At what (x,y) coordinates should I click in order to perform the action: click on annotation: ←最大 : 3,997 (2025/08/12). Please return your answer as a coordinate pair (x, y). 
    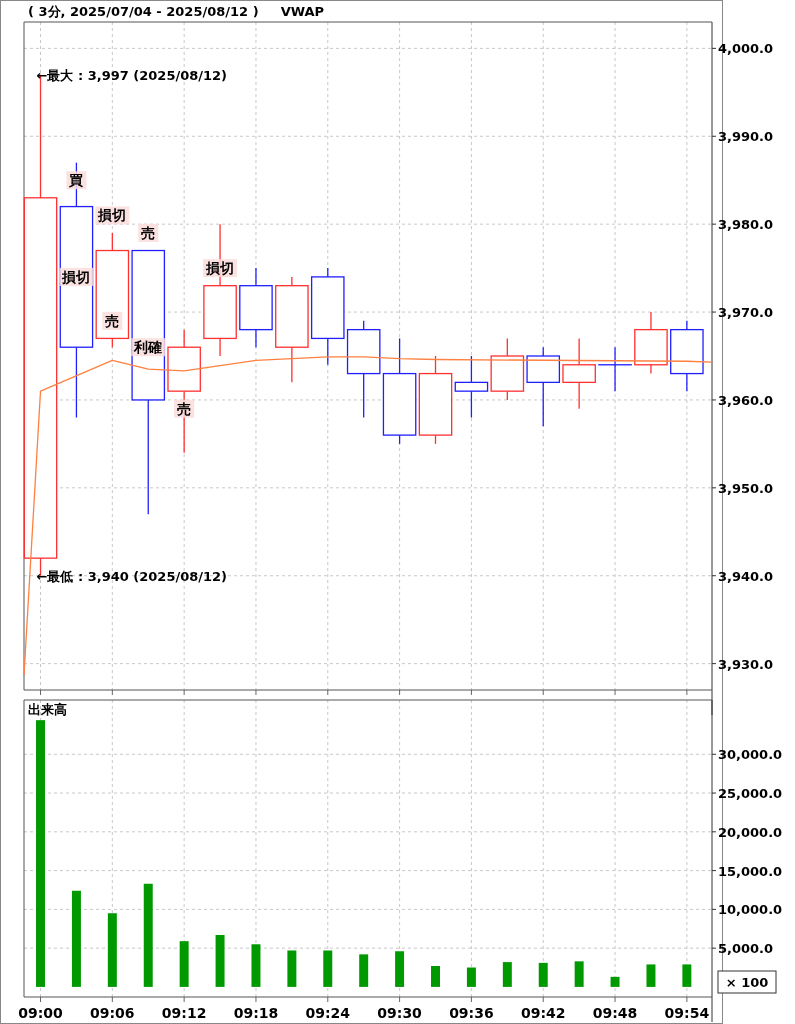
    Looking at the image, I should click on (132, 75).